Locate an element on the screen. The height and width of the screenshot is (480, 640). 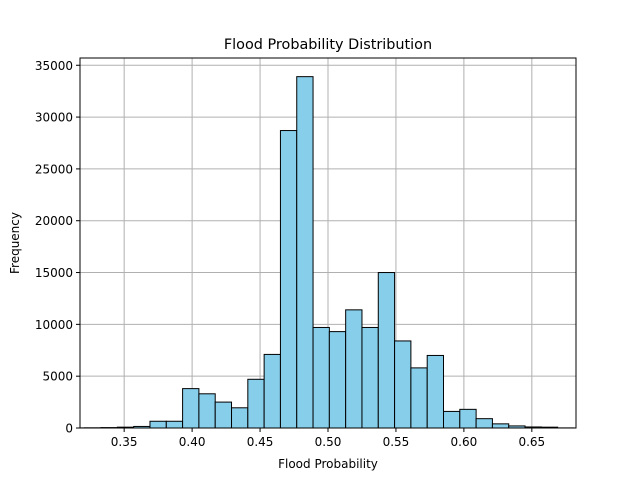
chart-title: Flood Probability Distribution is located at coordinates (328, 45).